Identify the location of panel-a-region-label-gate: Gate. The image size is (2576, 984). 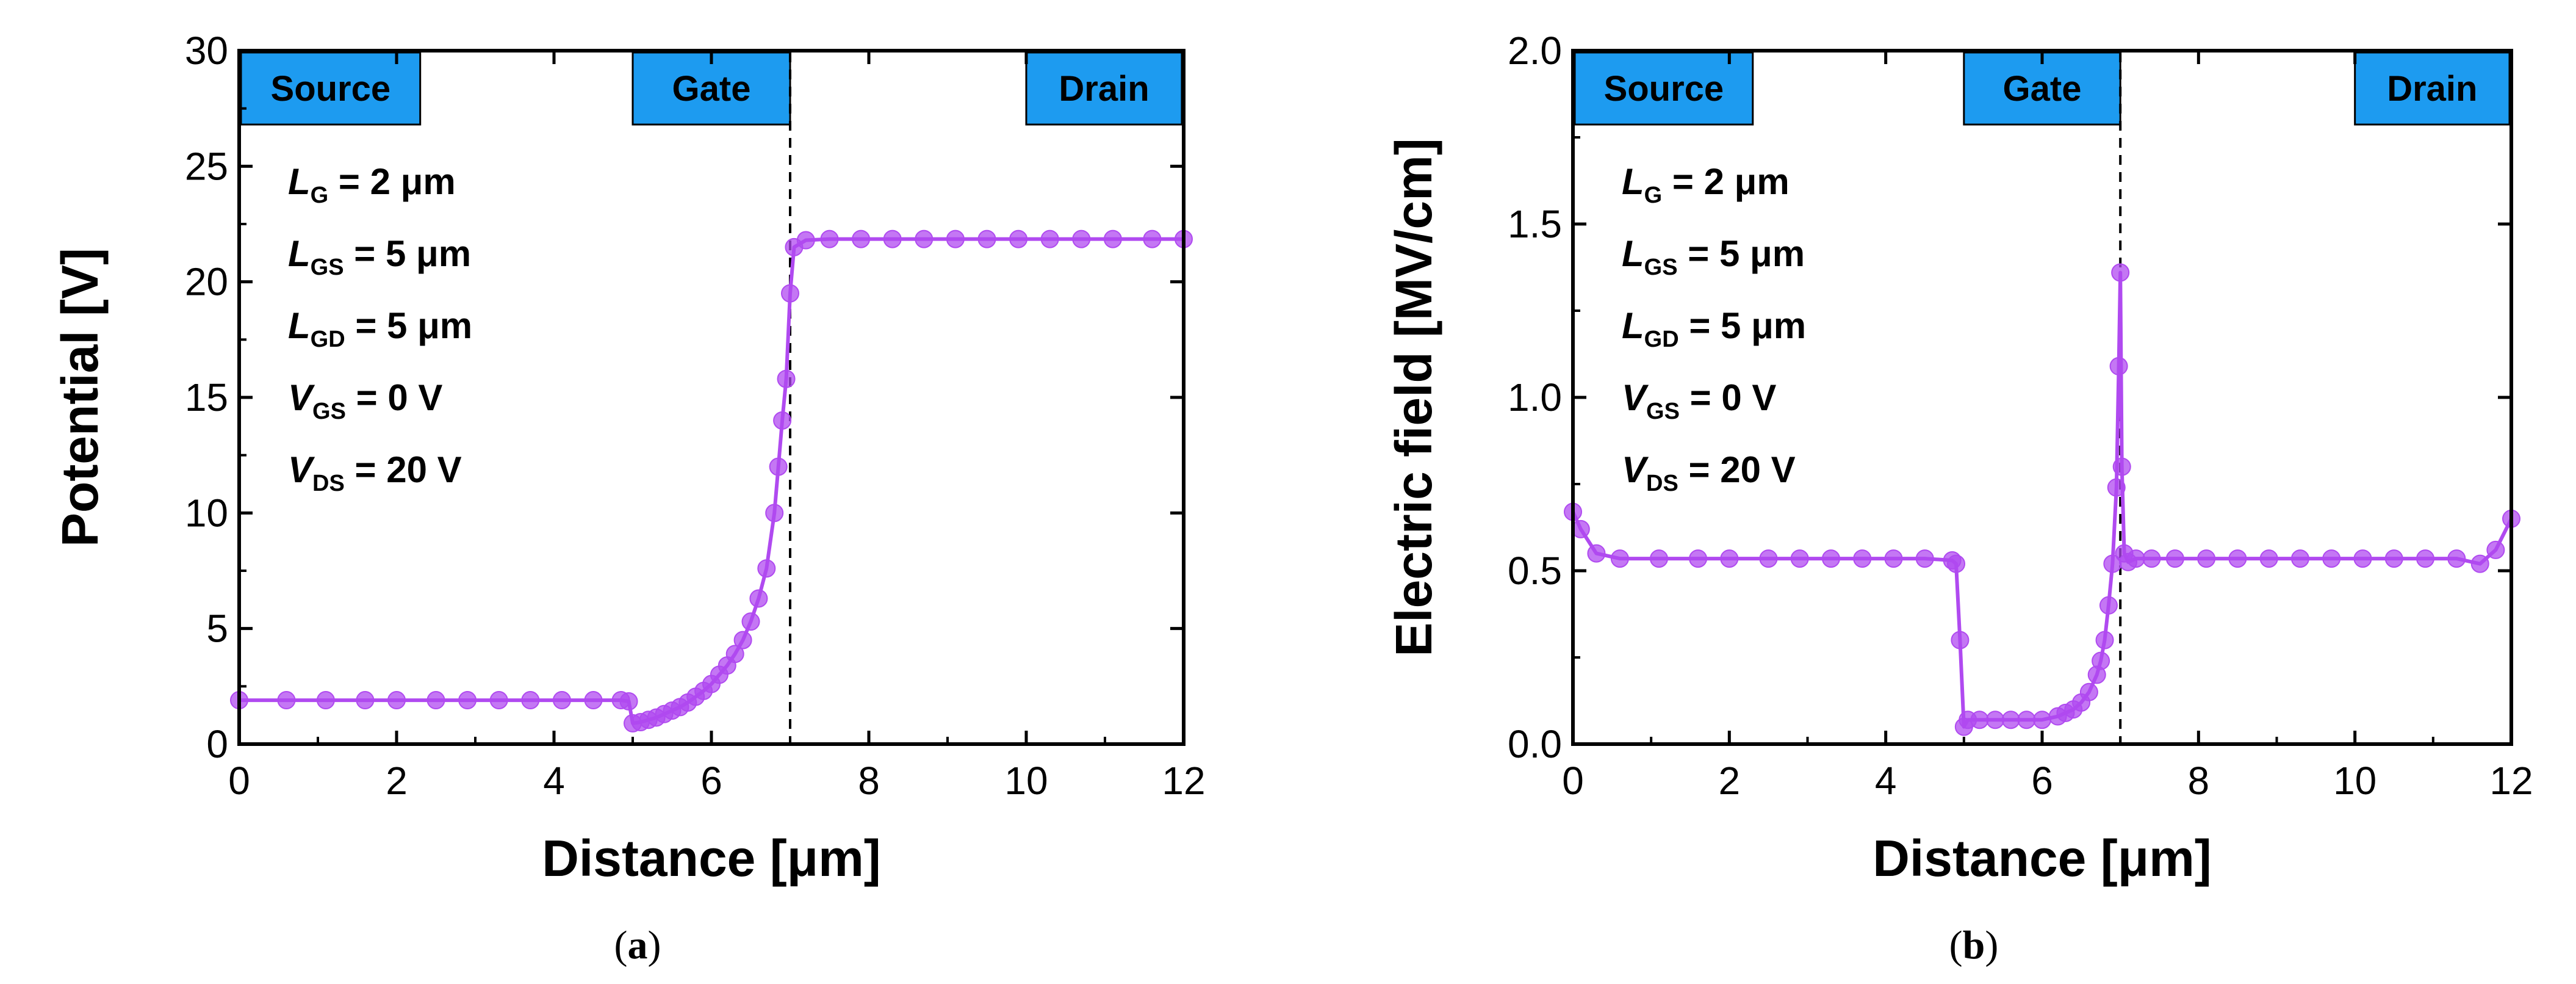
(711, 89).